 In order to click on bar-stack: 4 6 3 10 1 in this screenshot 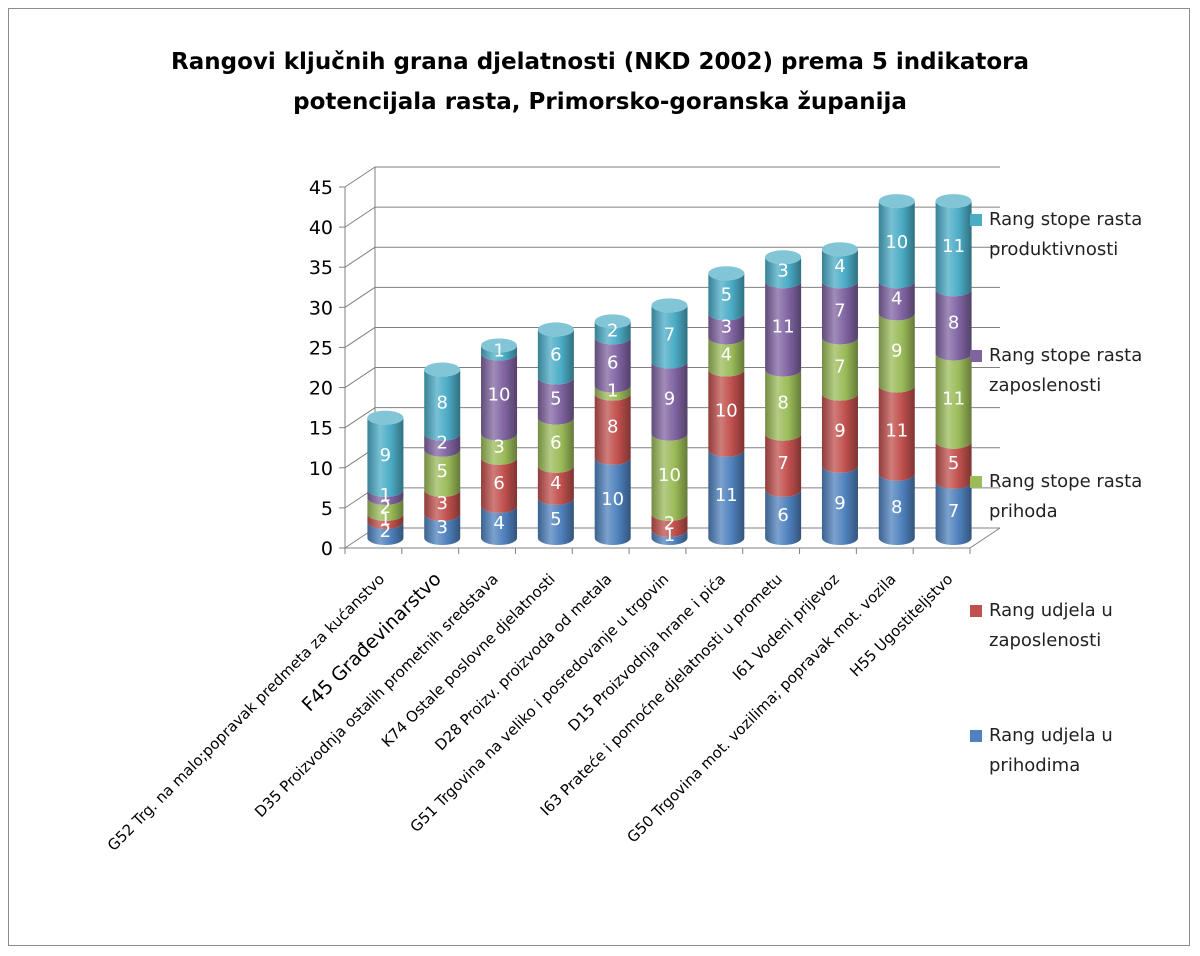, I will do `click(499, 441)`.